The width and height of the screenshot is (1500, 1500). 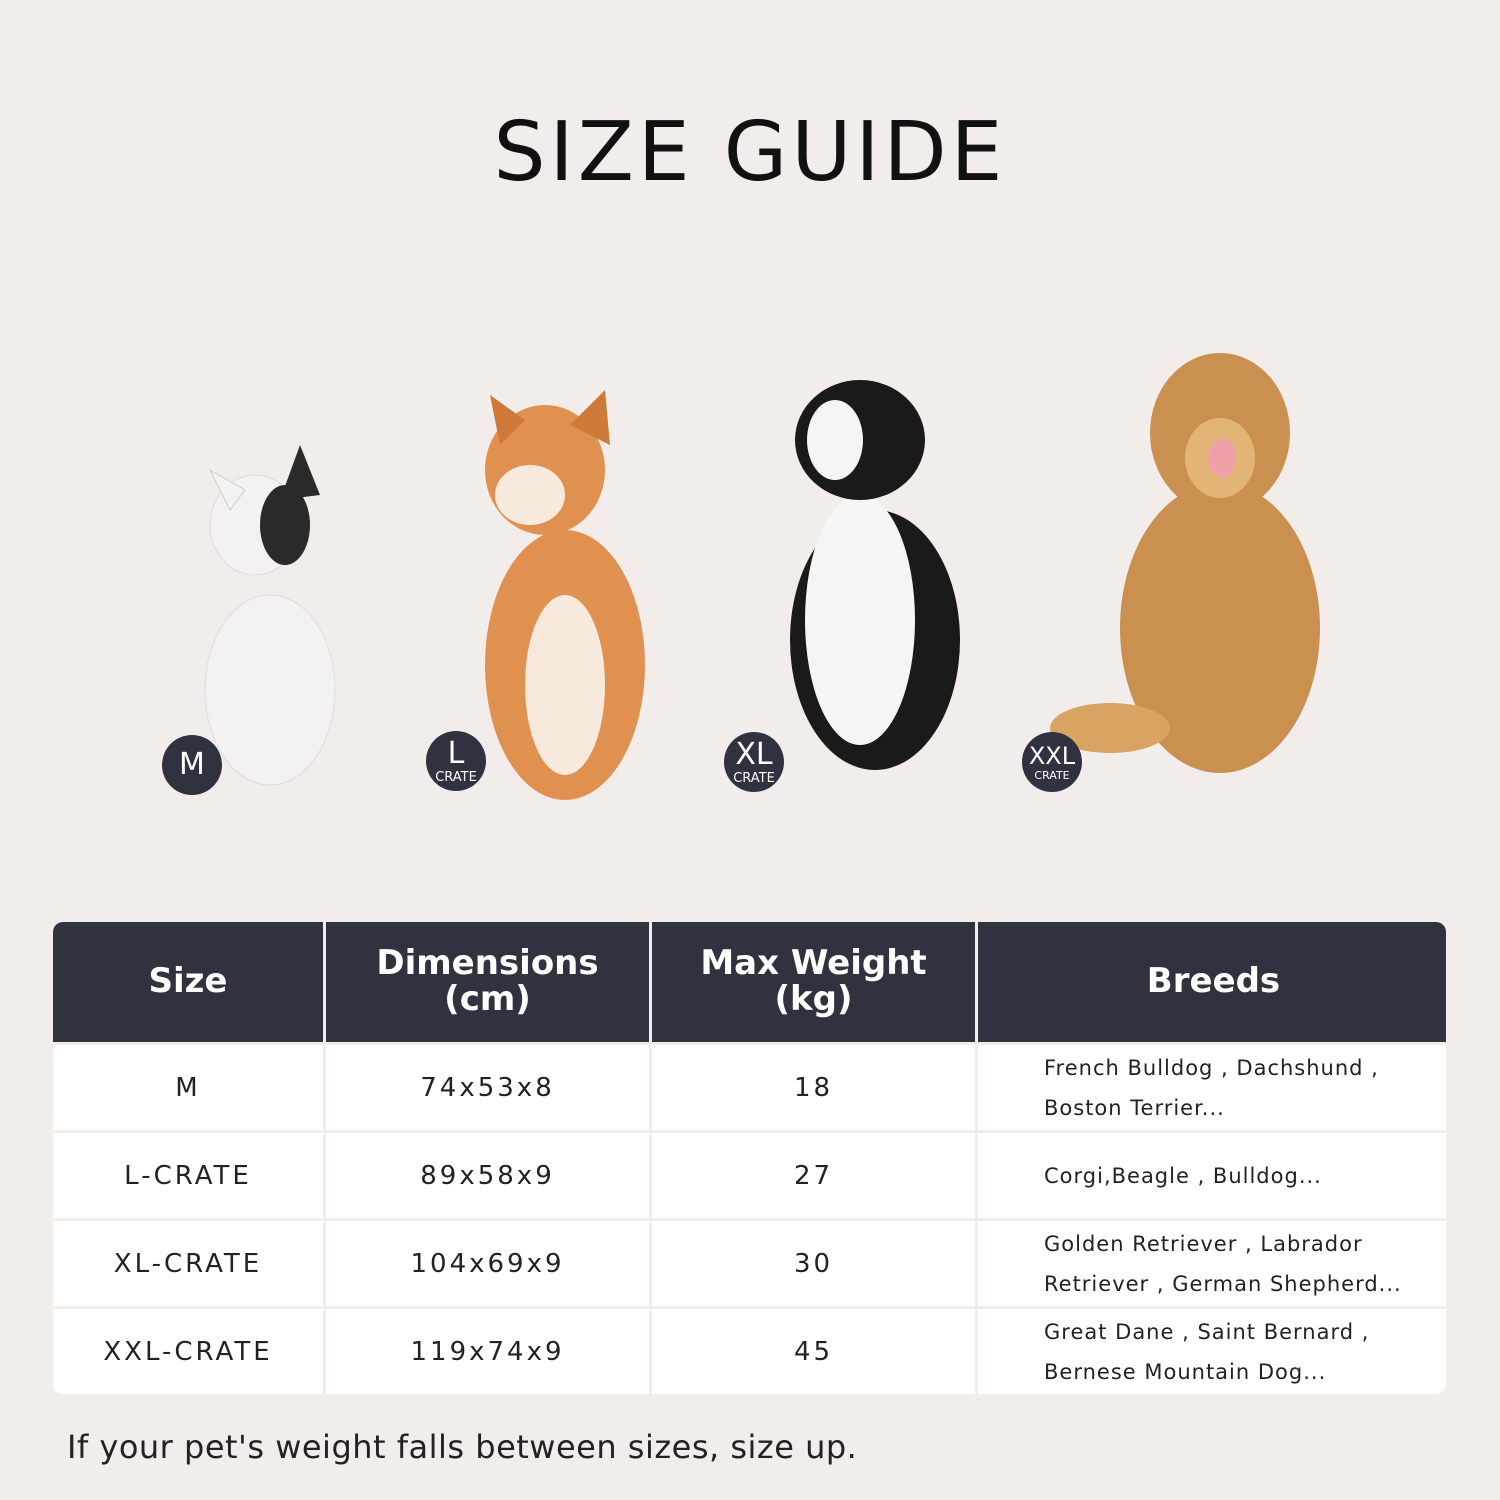 I want to click on cell-dimensions: 74x53x8, so click(x=487, y=1087).